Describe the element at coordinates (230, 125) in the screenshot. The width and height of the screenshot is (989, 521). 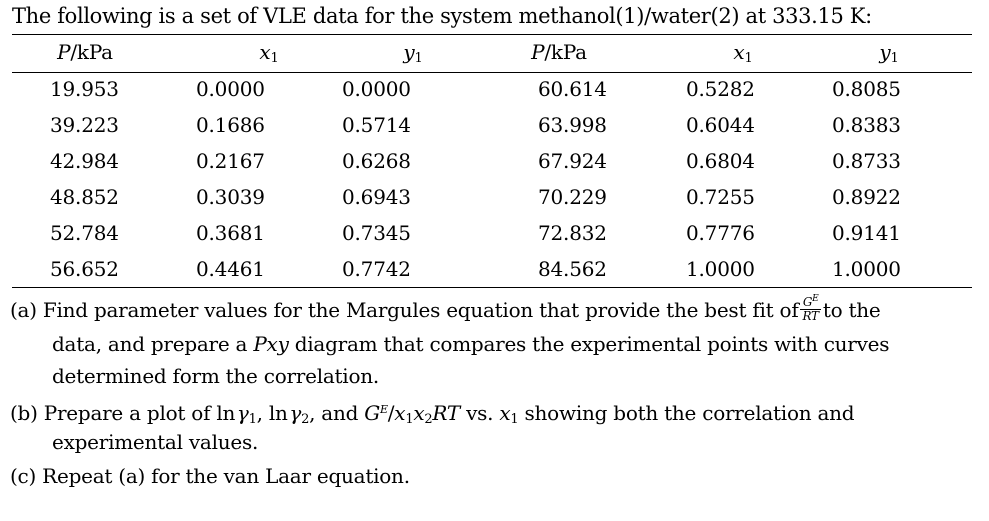
I see `cell-x1: 0.1686` at that location.